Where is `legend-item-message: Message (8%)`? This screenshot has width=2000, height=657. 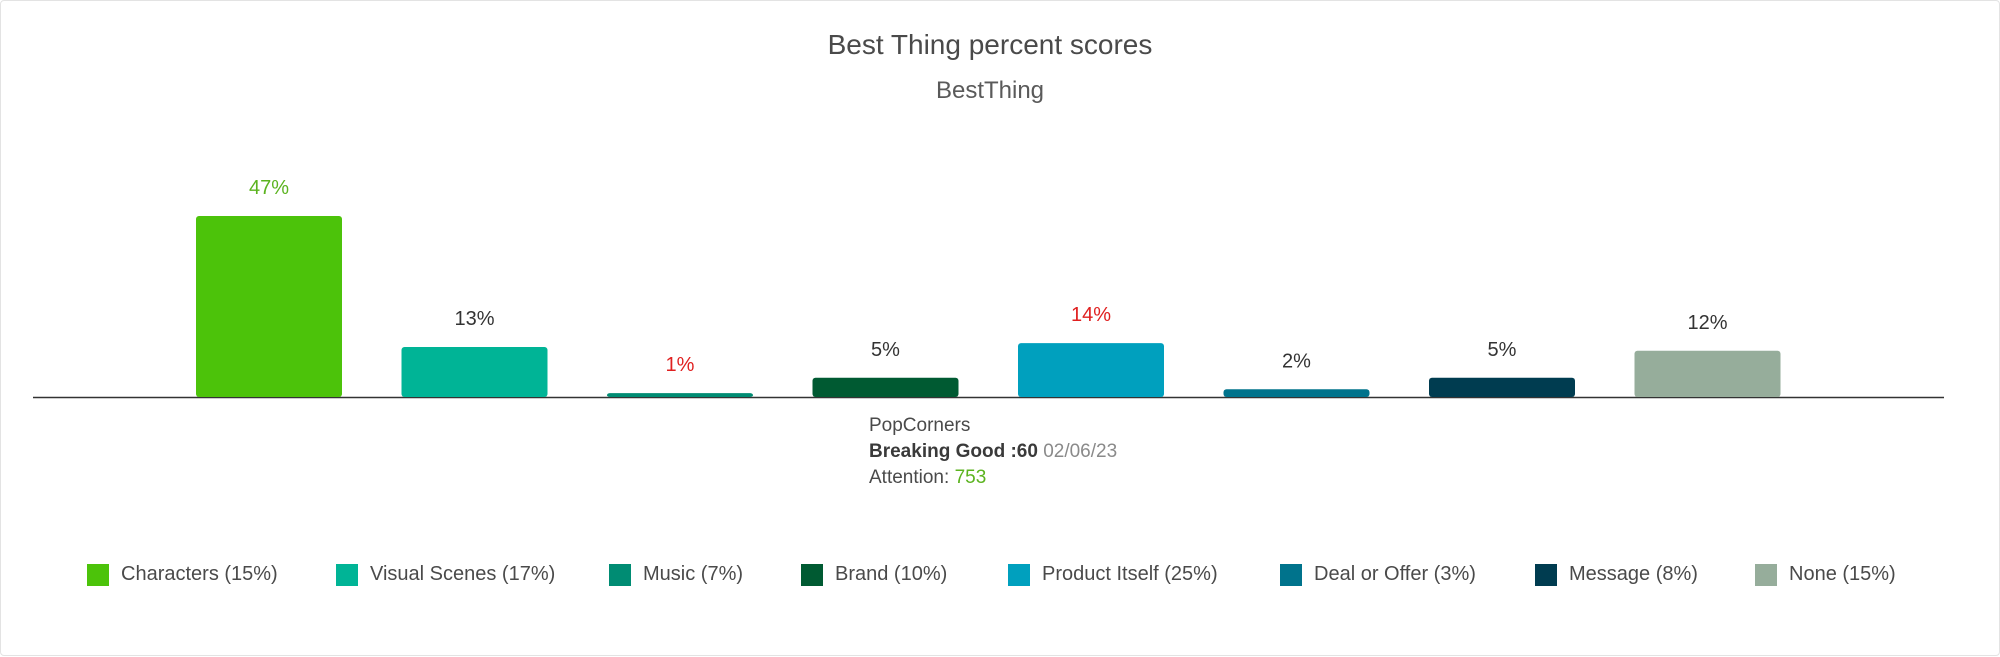 legend-item-message: Message (8%) is located at coordinates (1616, 574).